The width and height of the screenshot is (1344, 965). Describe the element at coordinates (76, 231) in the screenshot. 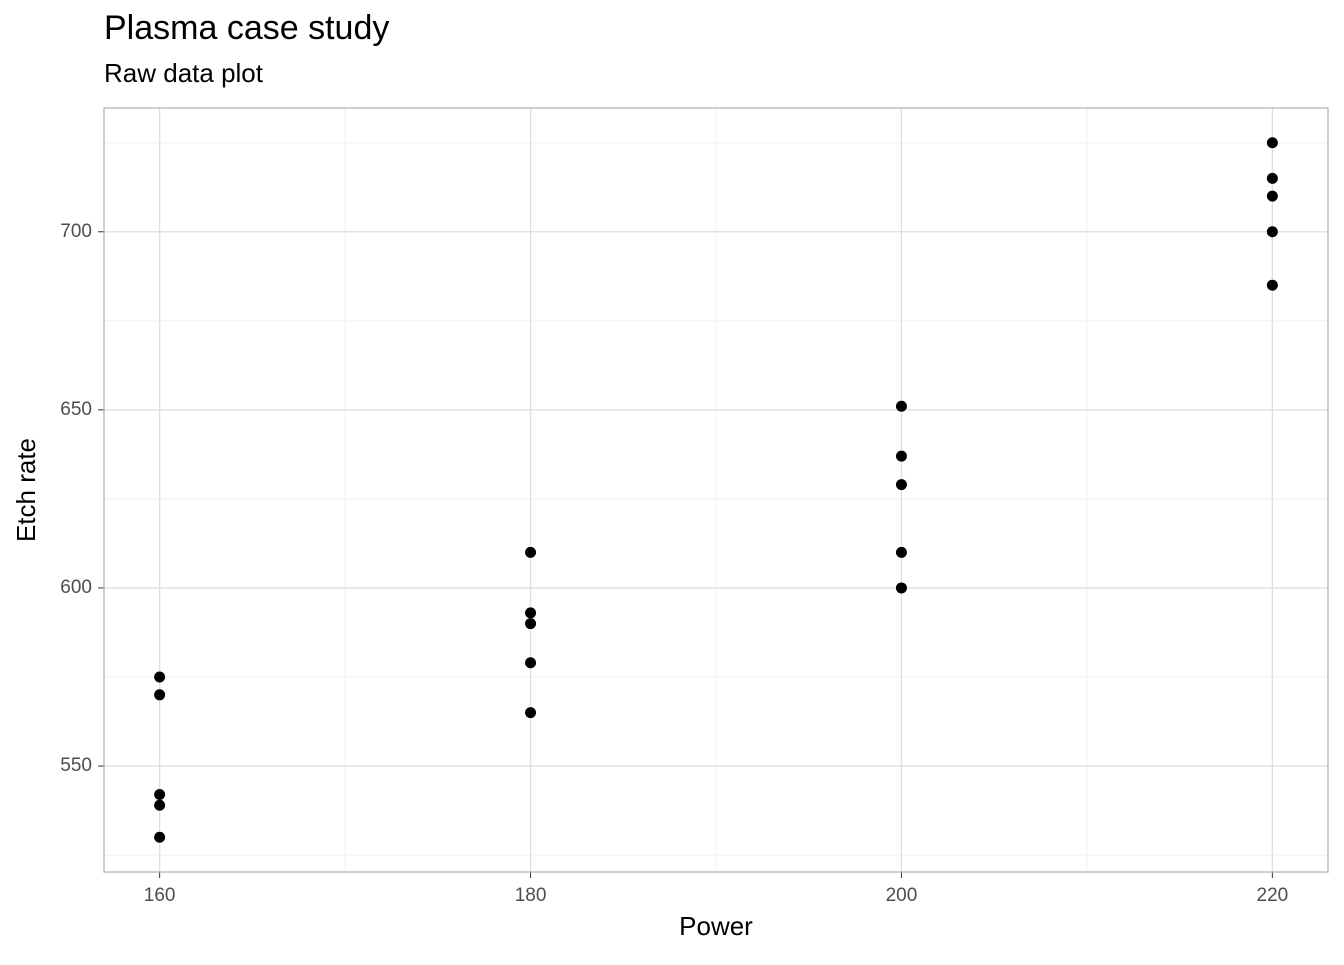

I see `y-tick-label: 700` at that location.